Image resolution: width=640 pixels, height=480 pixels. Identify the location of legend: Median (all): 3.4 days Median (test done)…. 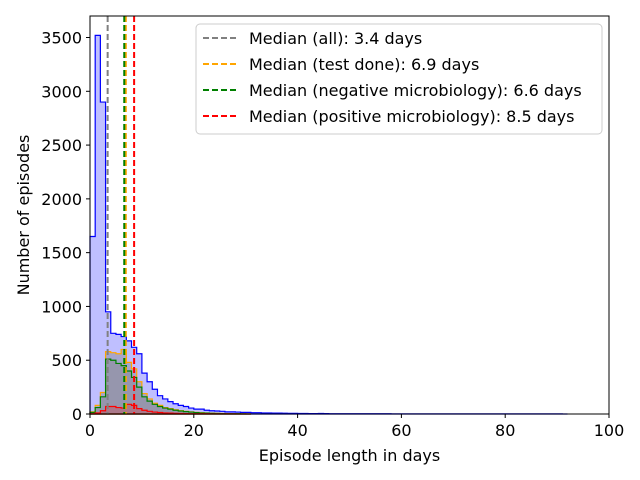
(399, 79).